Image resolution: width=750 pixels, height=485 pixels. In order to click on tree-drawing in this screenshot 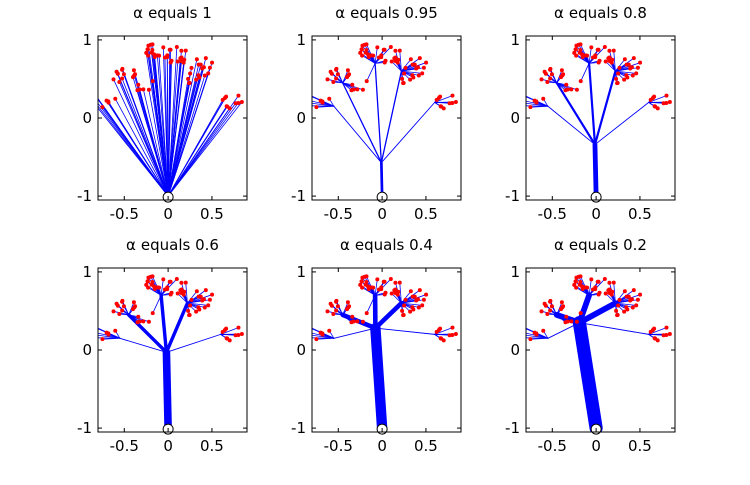, I will do `click(383, 353)`.